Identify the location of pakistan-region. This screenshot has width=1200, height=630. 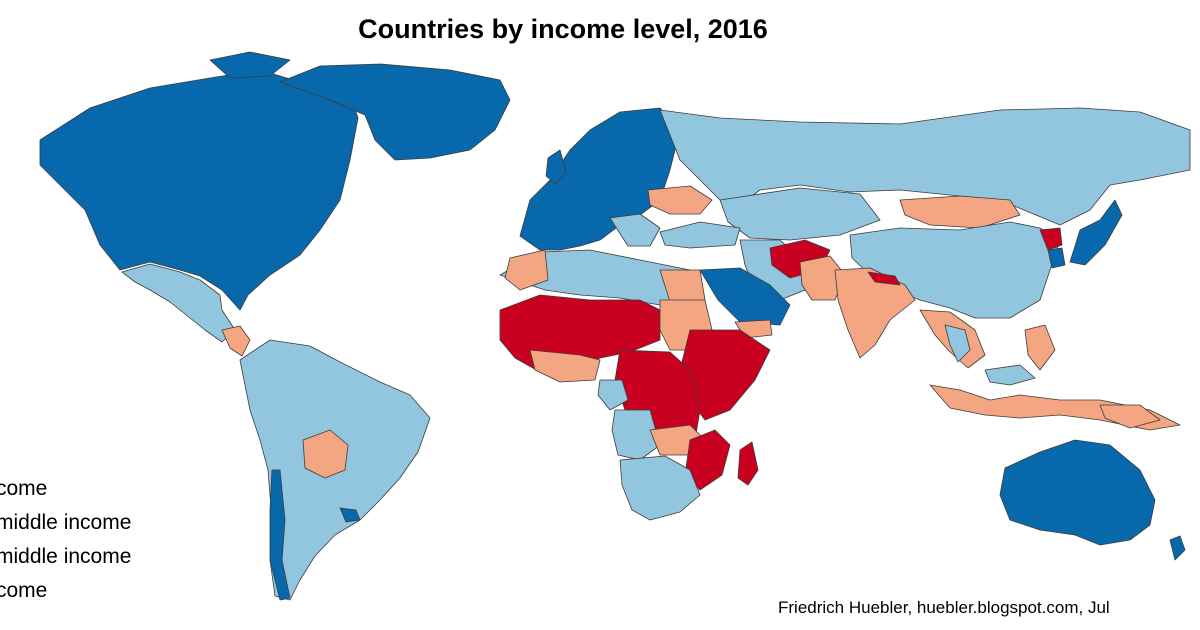
(822, 278).